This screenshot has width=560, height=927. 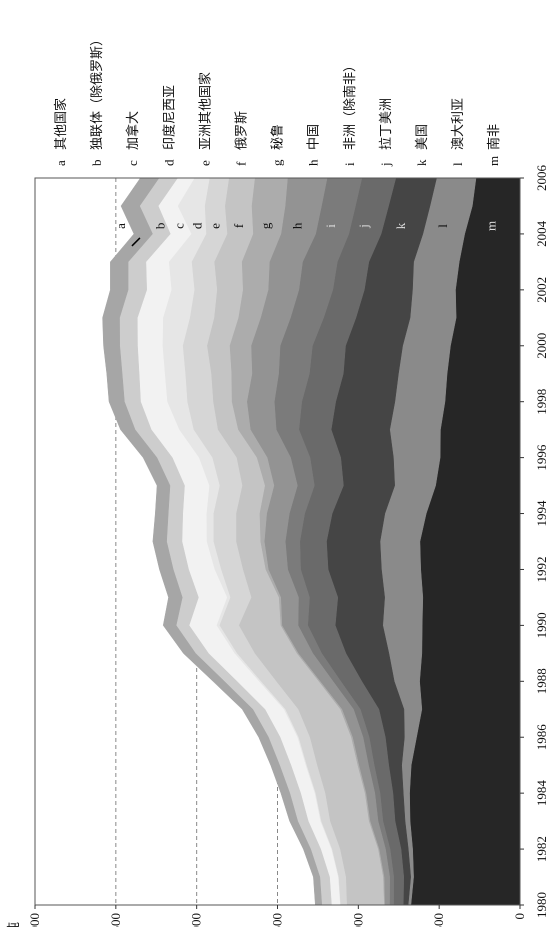 What do you see at coordinates (277, 162) in the screenshot?
I see `legend-letter: g` at bounding box center [277, 162].